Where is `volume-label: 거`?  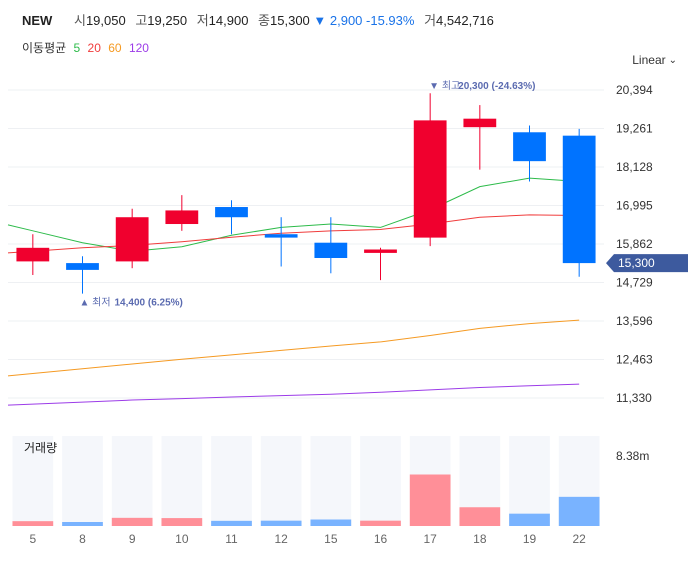
volume-label: 거 is located at coordinates (430, 20).